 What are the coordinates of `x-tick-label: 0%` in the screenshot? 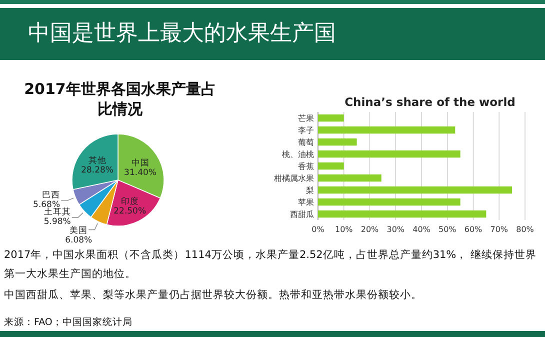 It's located at (318, 229).